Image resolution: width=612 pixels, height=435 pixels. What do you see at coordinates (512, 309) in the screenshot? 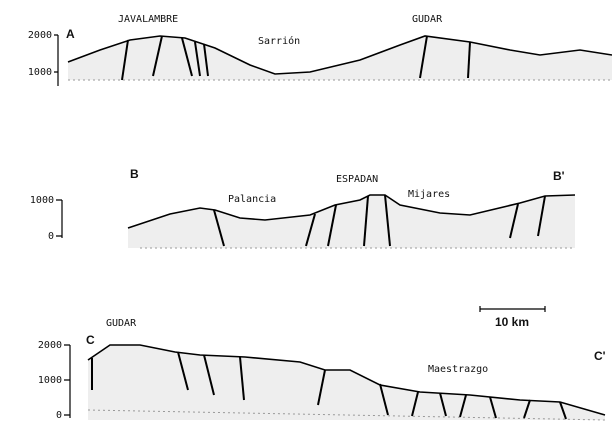
I see `scale-bar` at bounding box center [512, 309].